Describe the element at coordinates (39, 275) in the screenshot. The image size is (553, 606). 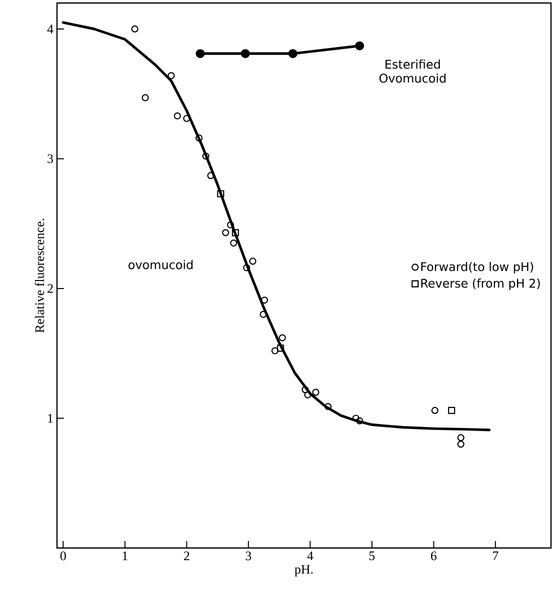
I see `y-axis-title: Relative fluorescence.` at that location.